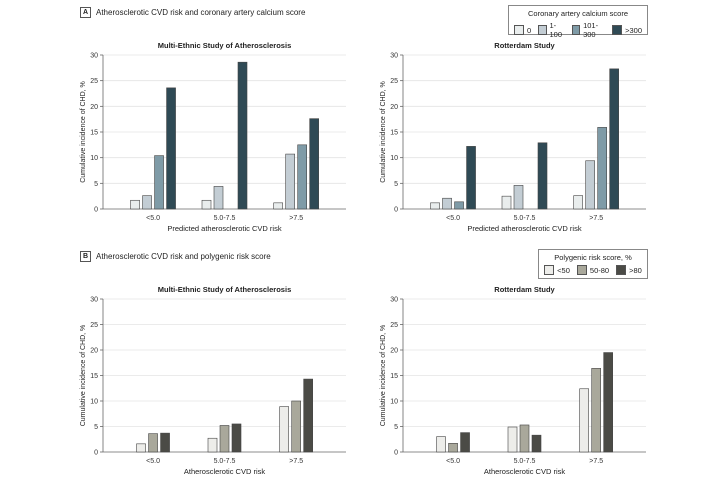  I want to click on legend-item: >300, so click(627, 30).